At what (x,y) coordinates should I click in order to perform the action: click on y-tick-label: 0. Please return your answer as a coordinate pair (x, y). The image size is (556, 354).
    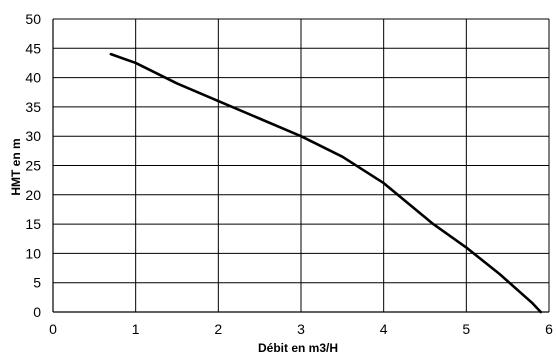
    Looking at the image, I should click on (37, 312).